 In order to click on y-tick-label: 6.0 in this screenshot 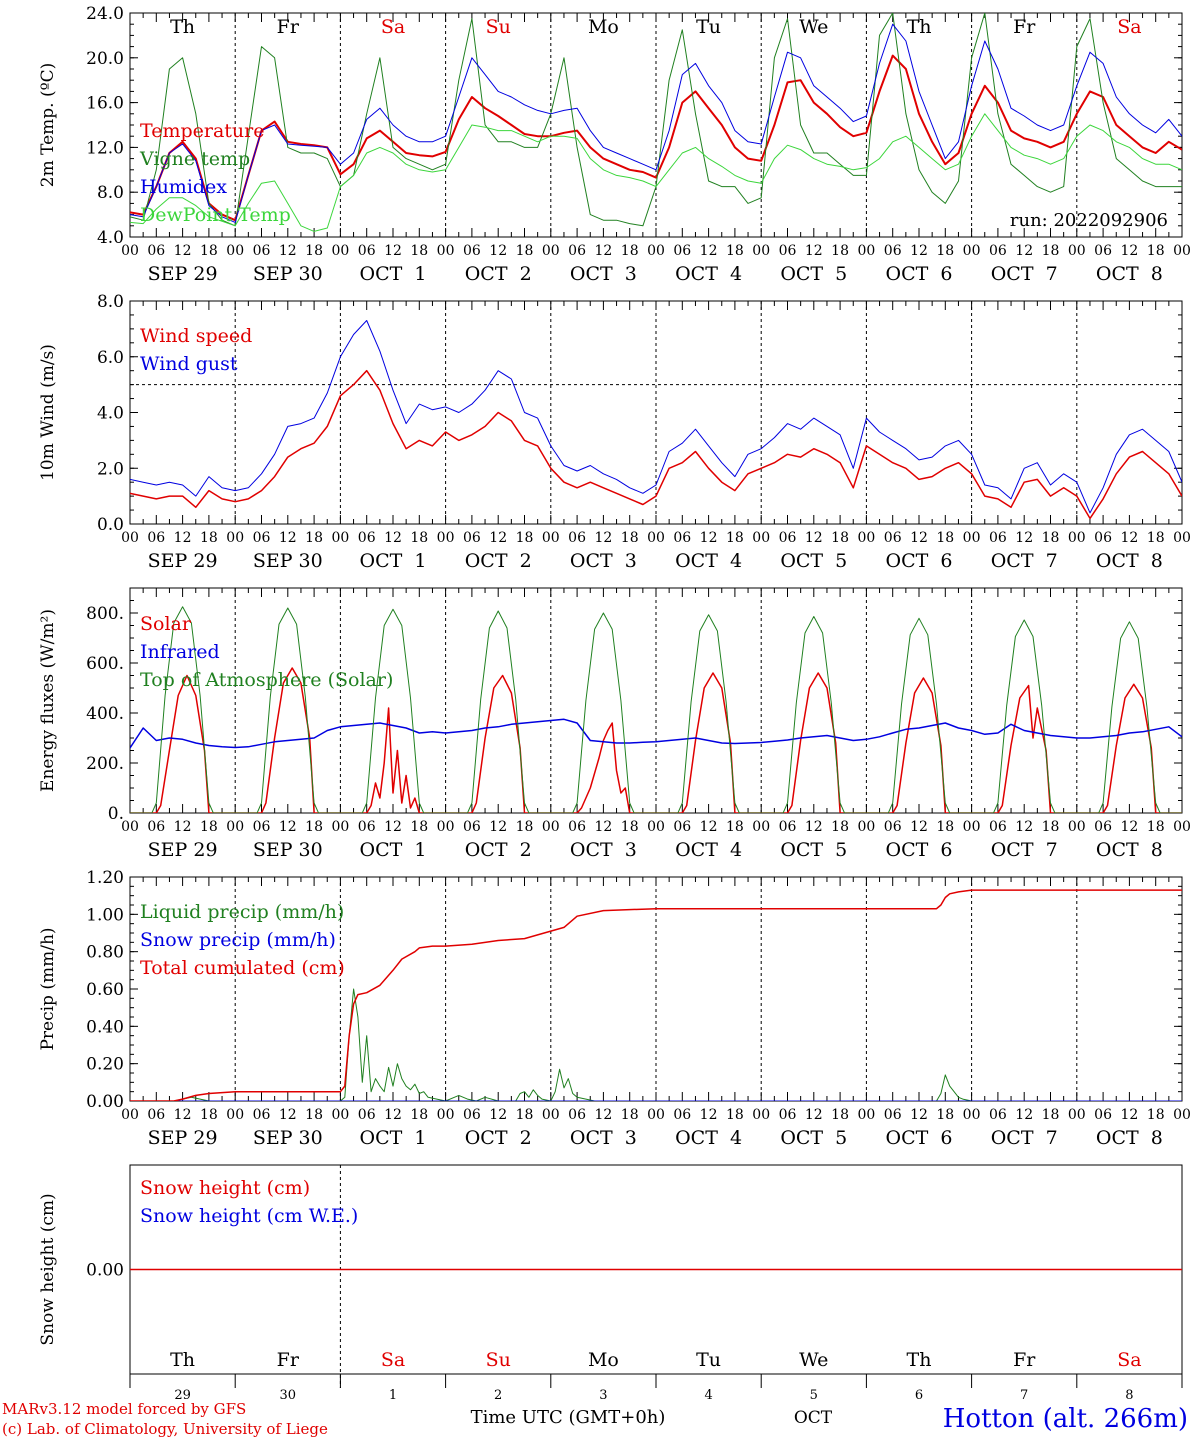, I will do `click(110, 358)`.